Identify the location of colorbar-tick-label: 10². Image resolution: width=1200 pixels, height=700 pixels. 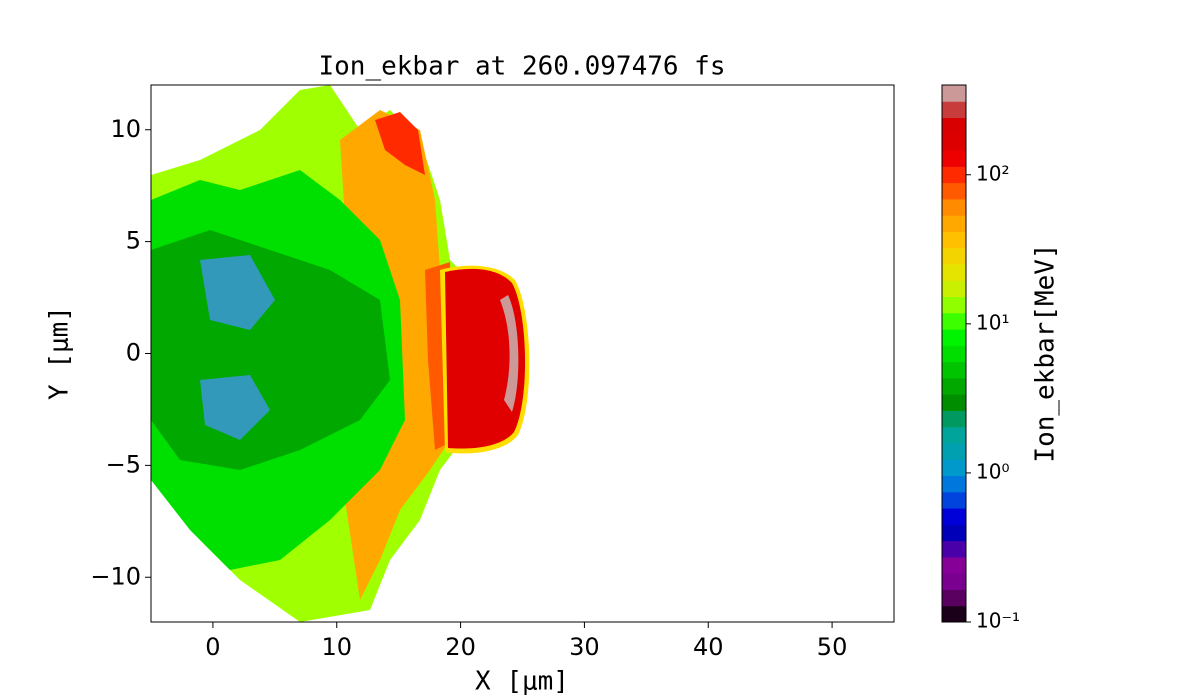
(992, 173).